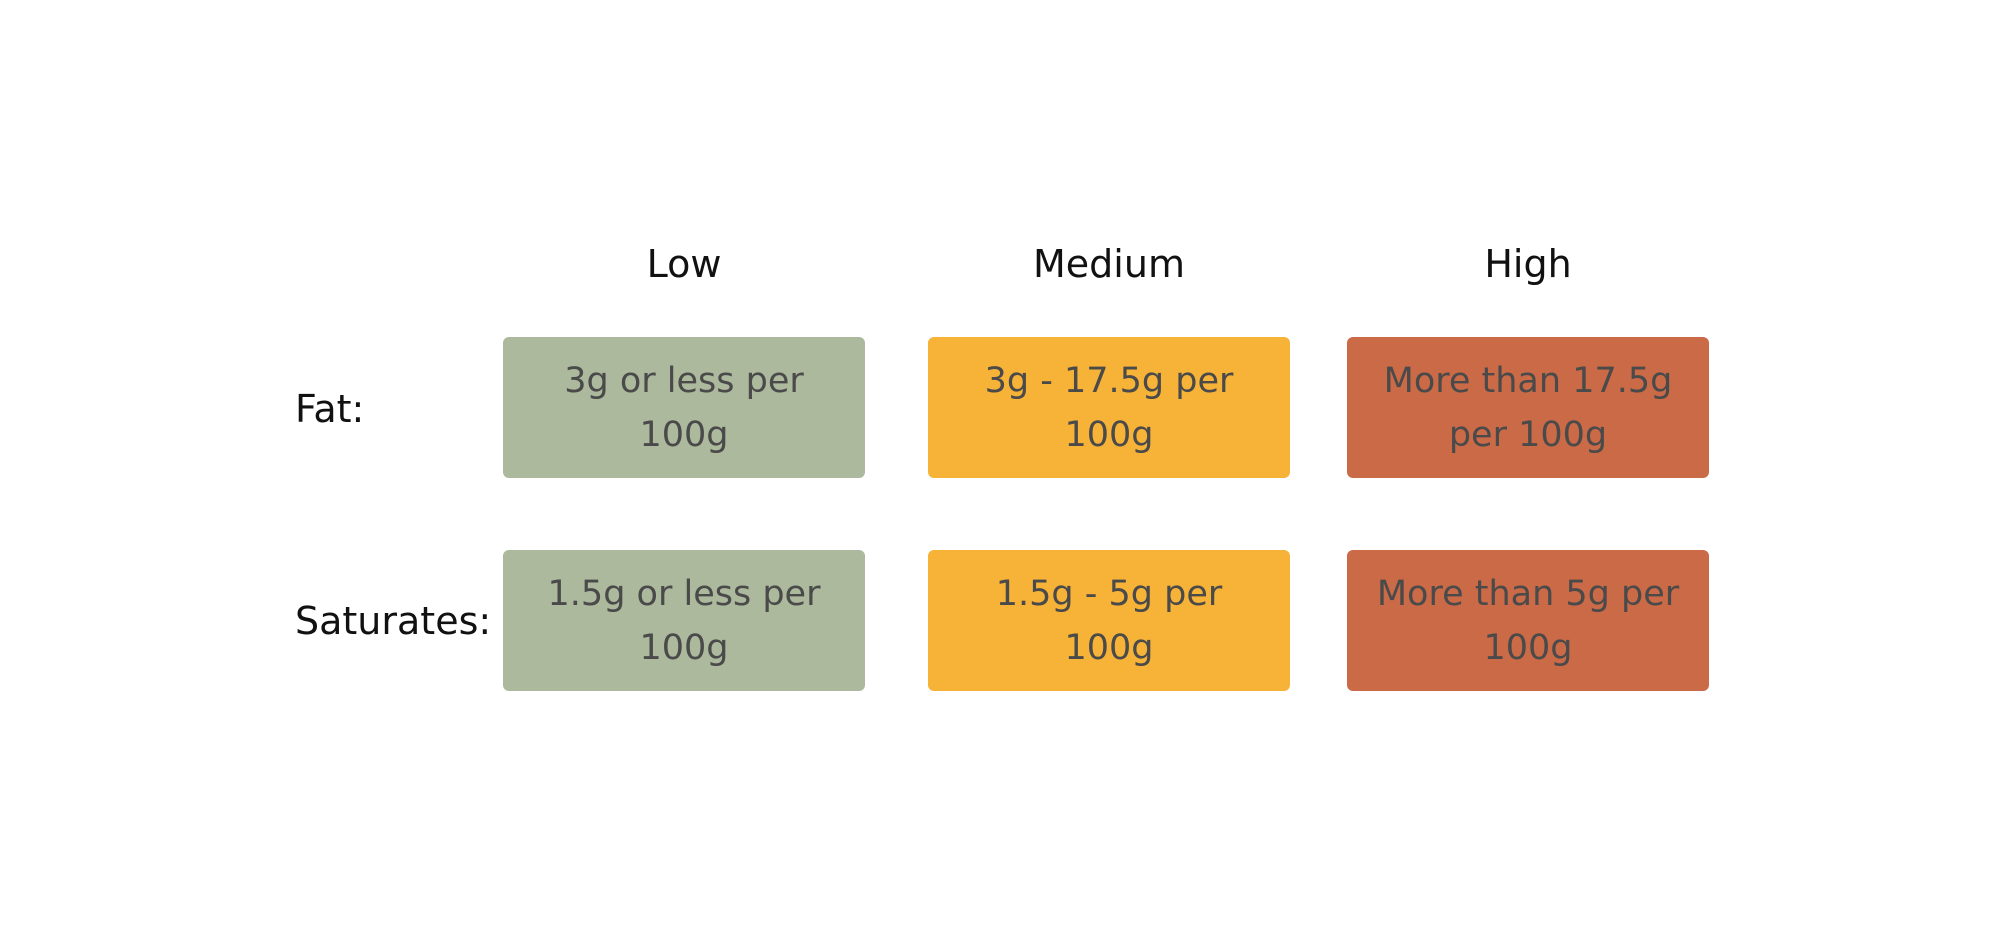 This screenshot has width=2000, height=933. I want to click on saturates-high-text: More than 5g per 100g, so click(1528, 620).